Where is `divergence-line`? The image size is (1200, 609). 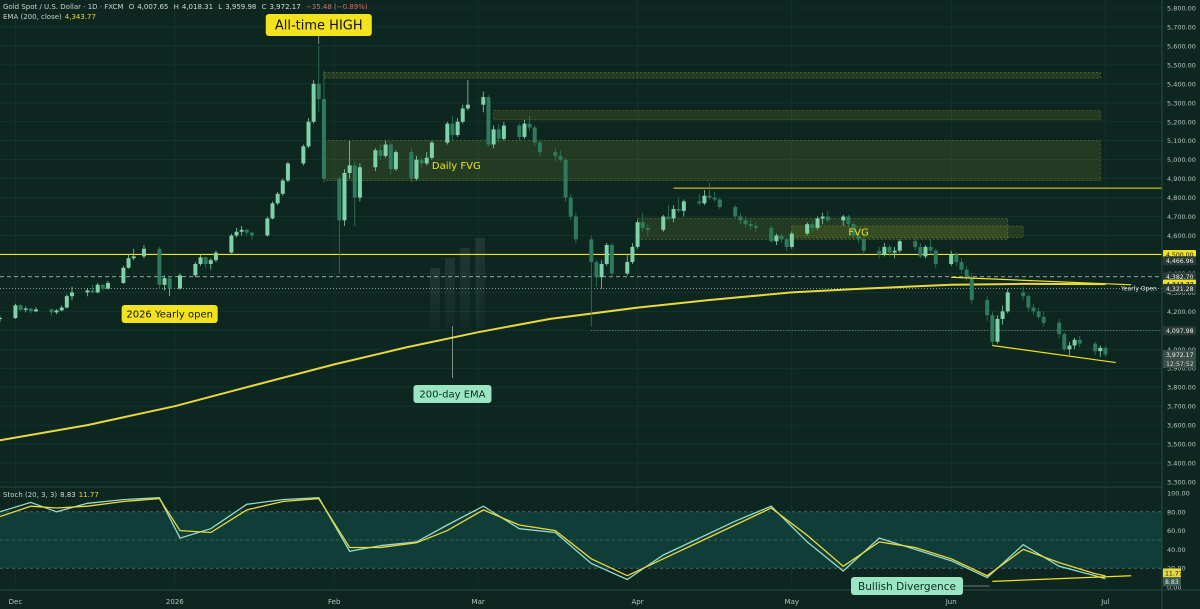
divergence-line is located at coordinates (1062, 579).